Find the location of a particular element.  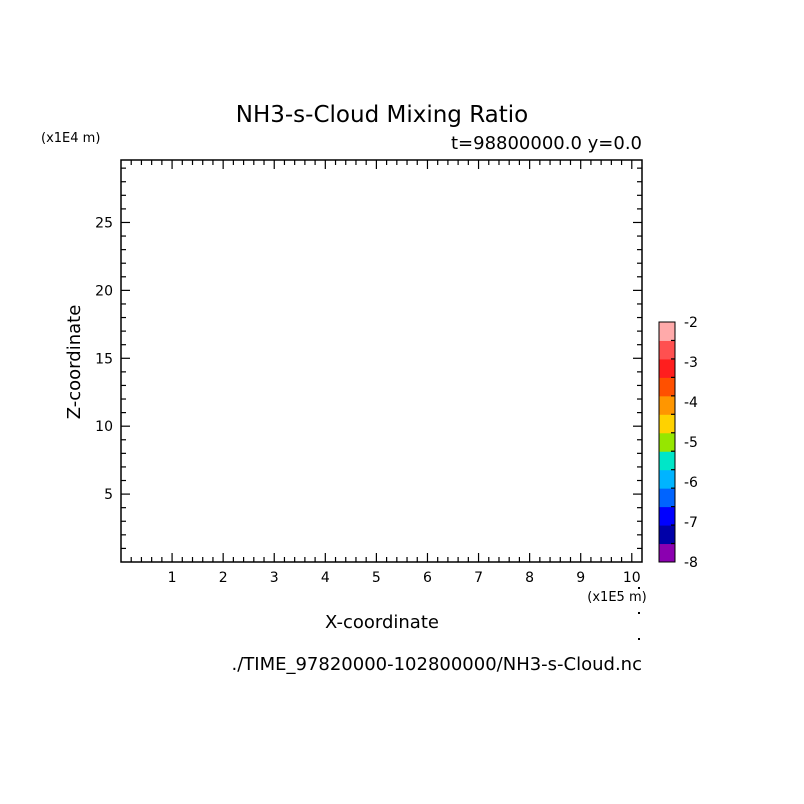

x-tick-label: 3 is located at coordinates (274, 578).